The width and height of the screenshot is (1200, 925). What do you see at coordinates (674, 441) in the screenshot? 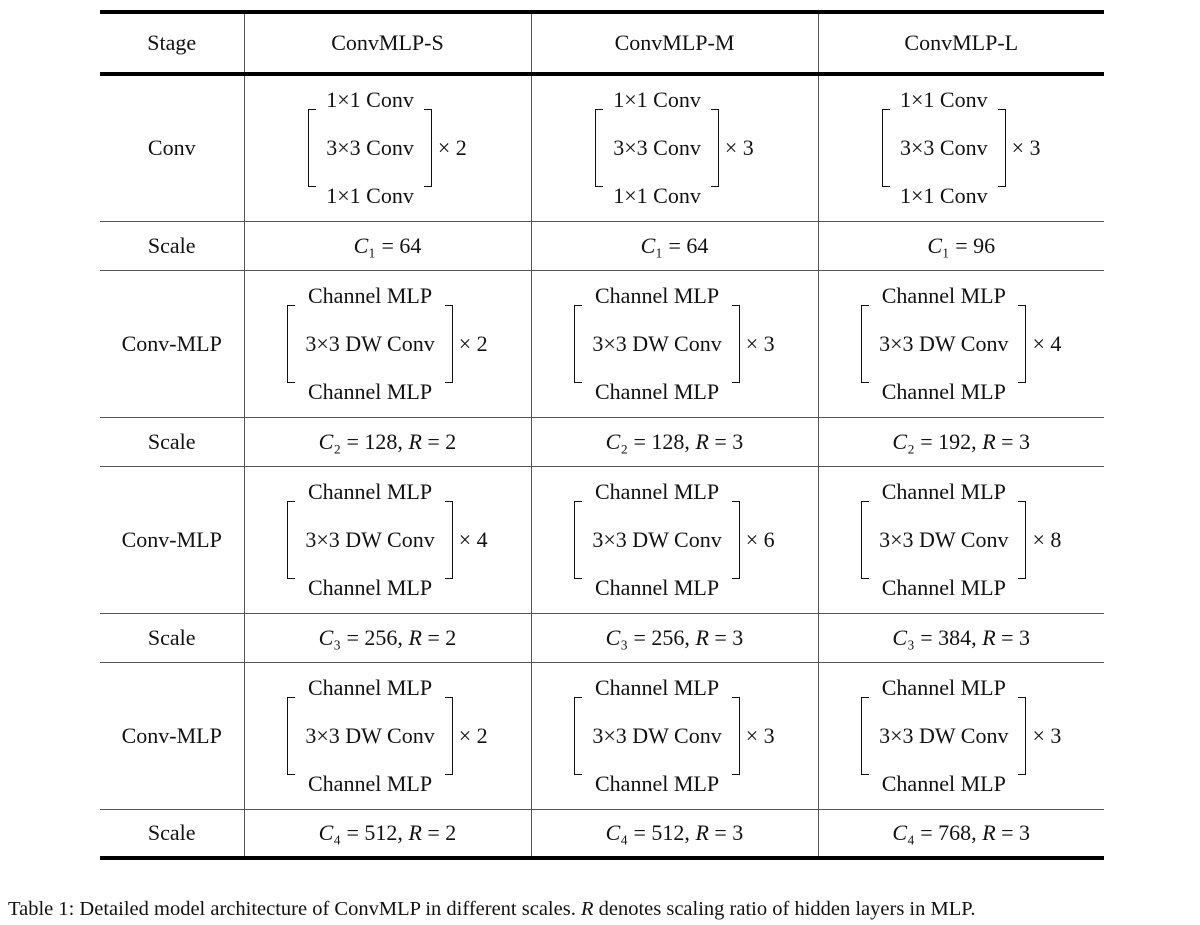
I see `scale-cell: C₂ = 128, R = 3` at bounding box center [674, 441].